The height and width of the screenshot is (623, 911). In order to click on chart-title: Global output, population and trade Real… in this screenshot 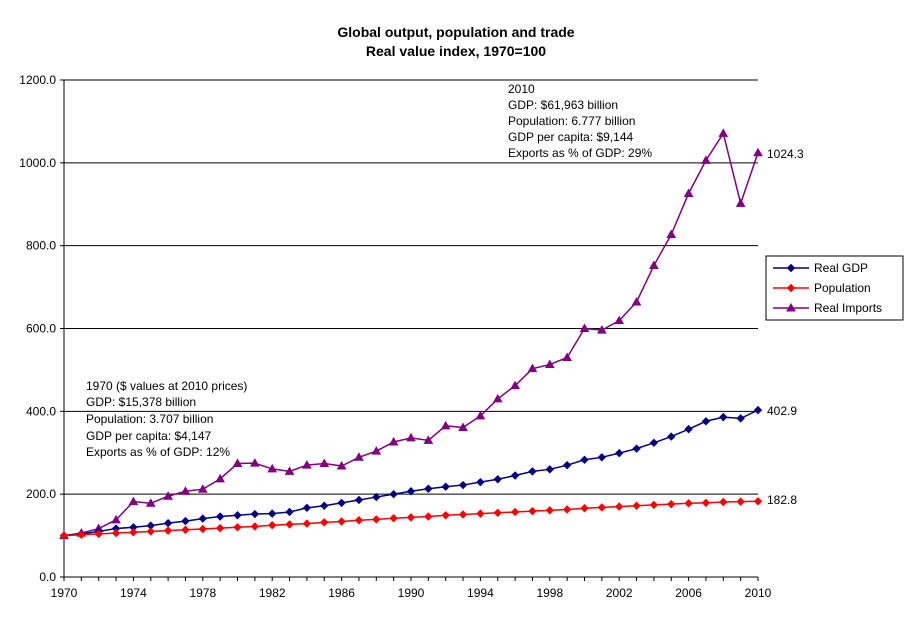, I will do `click(455, 41)`.